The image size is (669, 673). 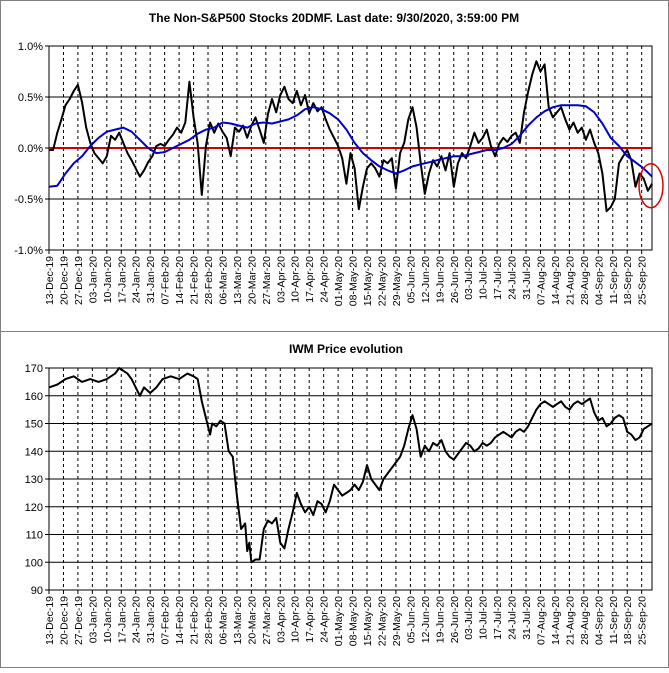 What do you see at coordinates (34, 369) in the screenshot?
I see `y-tick-label: 170` at bounding box center [34, 369].